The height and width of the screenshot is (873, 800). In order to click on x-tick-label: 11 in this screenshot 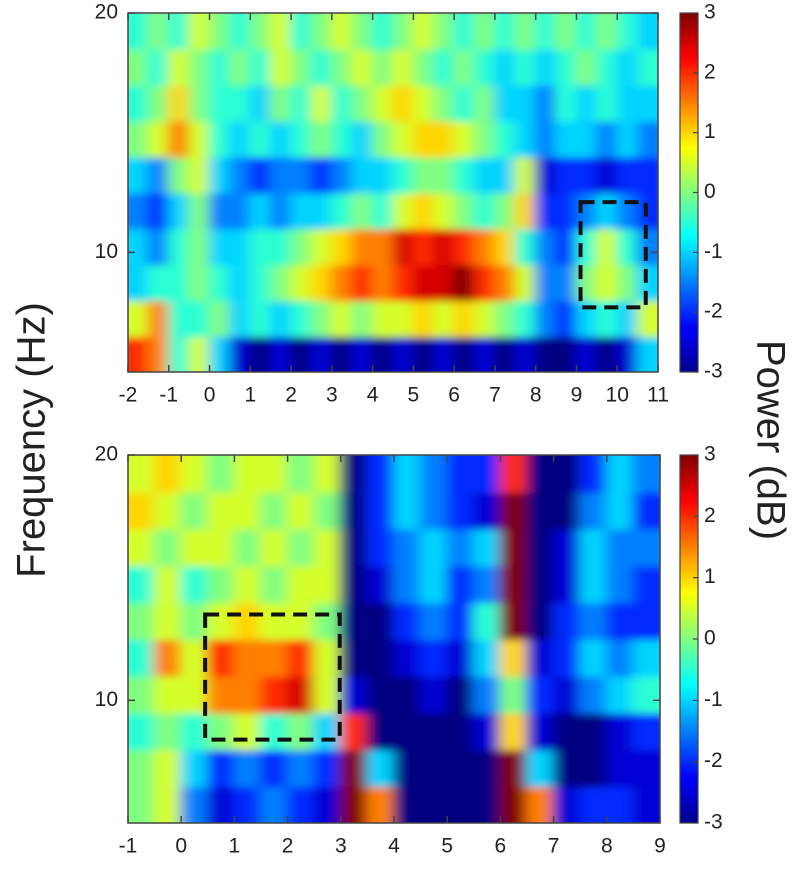, I will do `click(658, 395)`.